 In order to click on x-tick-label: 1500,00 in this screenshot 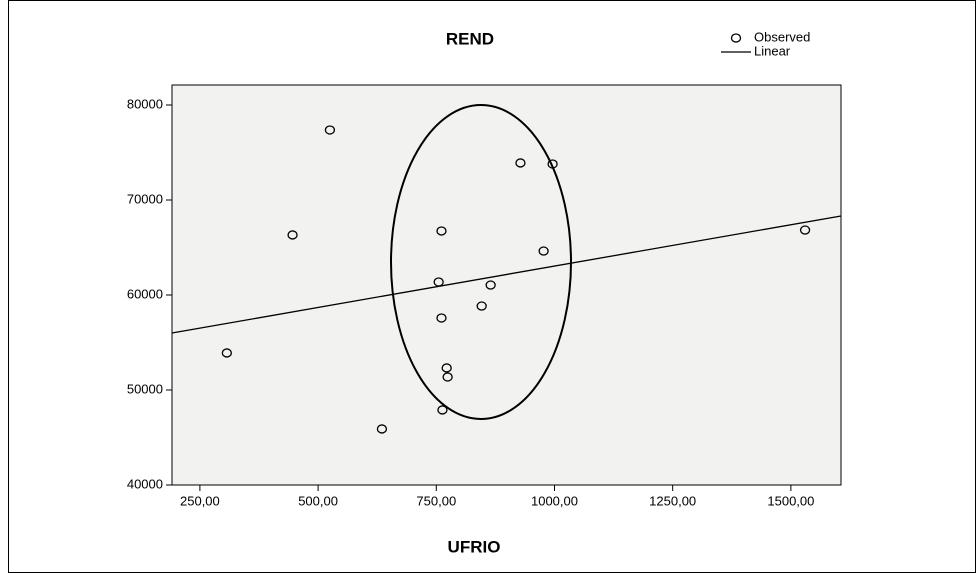, I will do `click(790, 500)`.